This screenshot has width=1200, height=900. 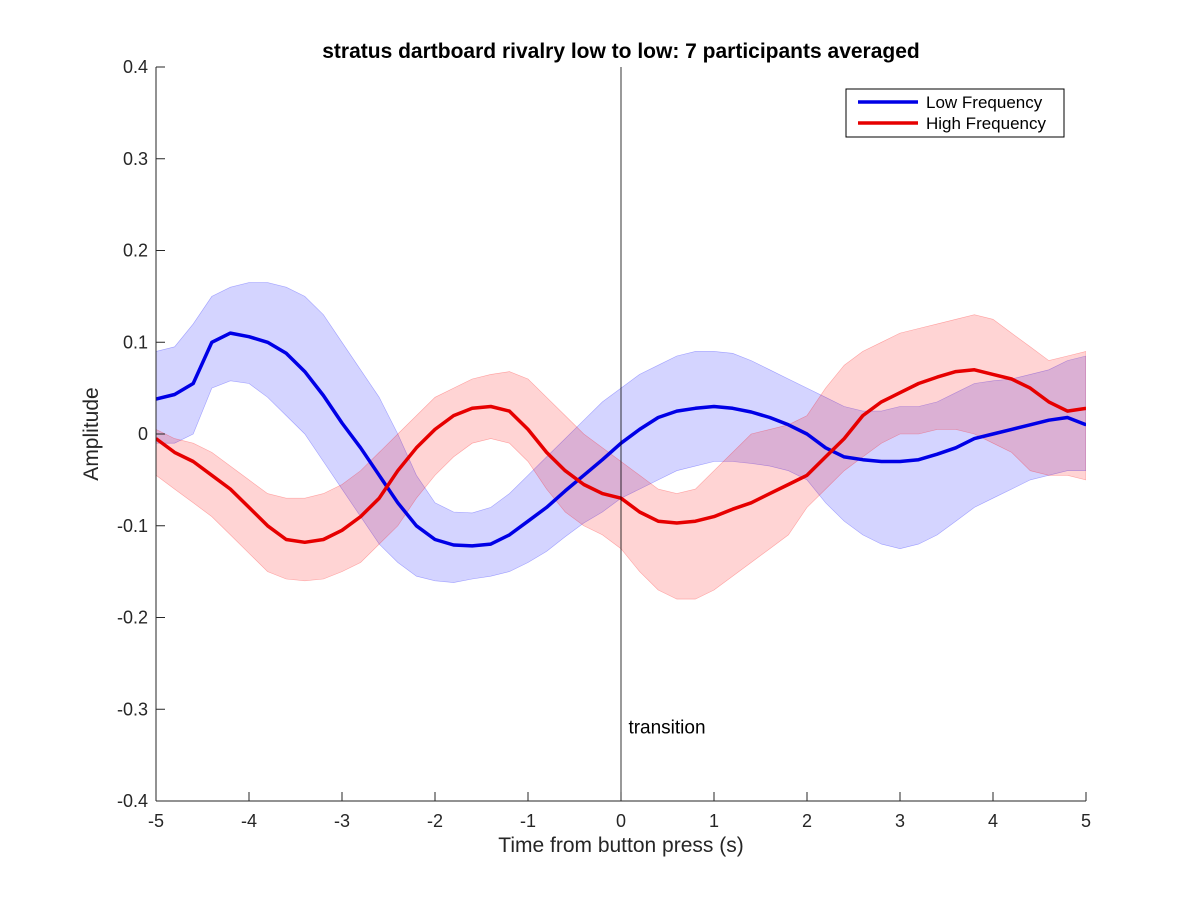 What do you see at coordinates (135, 251) in the screenshot?
I see `y-tick-label-6: 0.2` at bounding box center [135, 251].